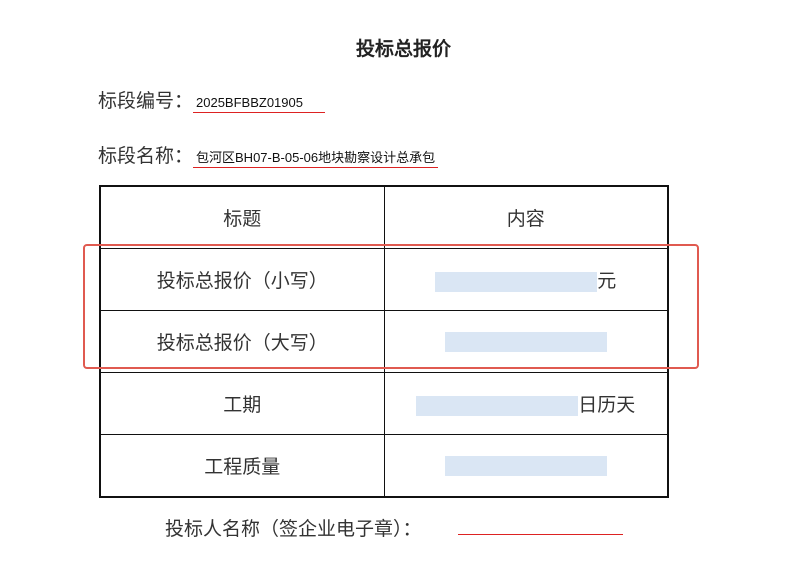 This screenshot has height=587, width=807. I want to click on row-content: 日历天, so click(526, 403).